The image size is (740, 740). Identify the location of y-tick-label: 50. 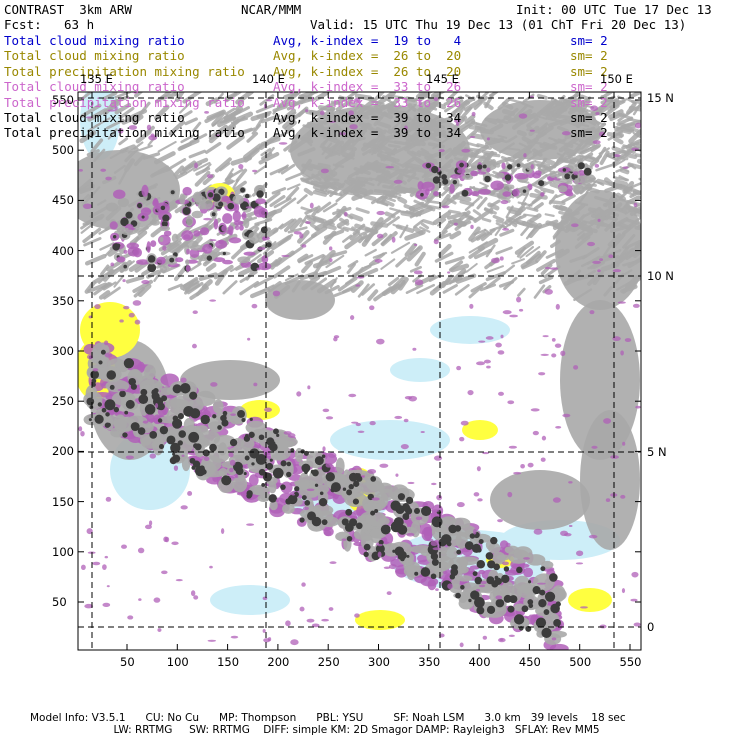
(59, 602).